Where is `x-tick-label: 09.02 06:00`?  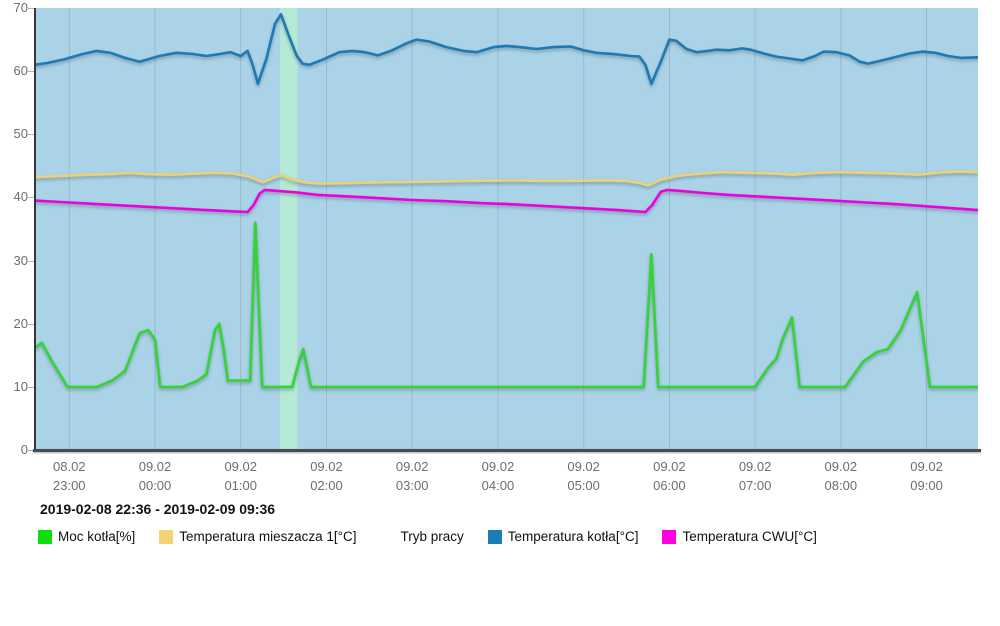 x-tick-label: 09.02 06:00 is located at coordinates (669, 476).